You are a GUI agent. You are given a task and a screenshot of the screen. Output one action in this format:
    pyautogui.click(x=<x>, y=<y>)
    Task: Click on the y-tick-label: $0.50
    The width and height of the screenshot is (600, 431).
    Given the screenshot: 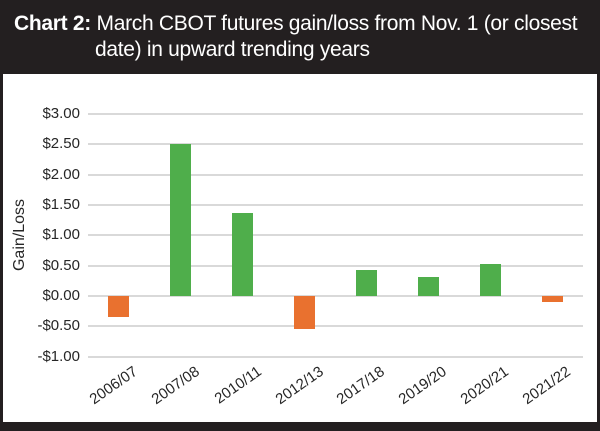 What is the action you would take?
    pyautogui.click(x=61, y=265)
    